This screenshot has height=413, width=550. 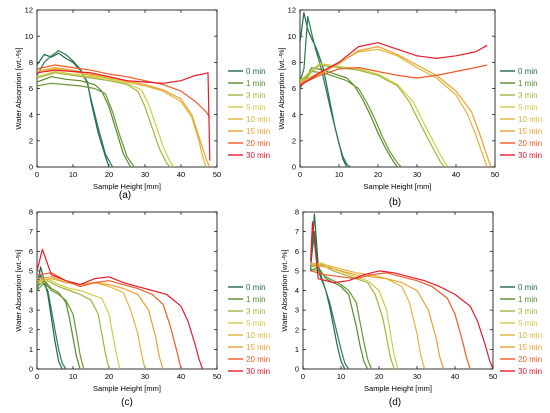 What do you see at coordinates (395, 202) in the screenshot?
I see `panel-label: (b)` at bounding box center [395, 202].